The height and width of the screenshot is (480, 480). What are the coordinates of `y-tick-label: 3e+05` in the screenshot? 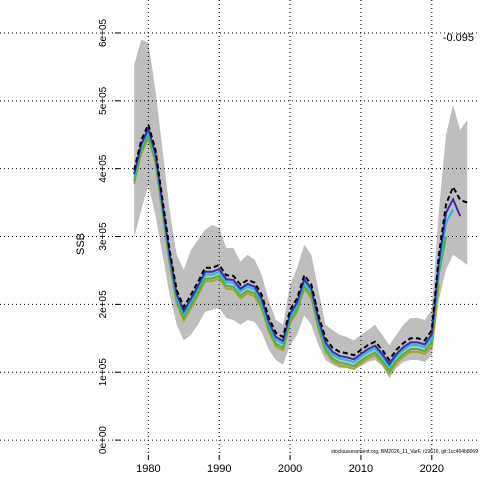 It's located at (103, 236).